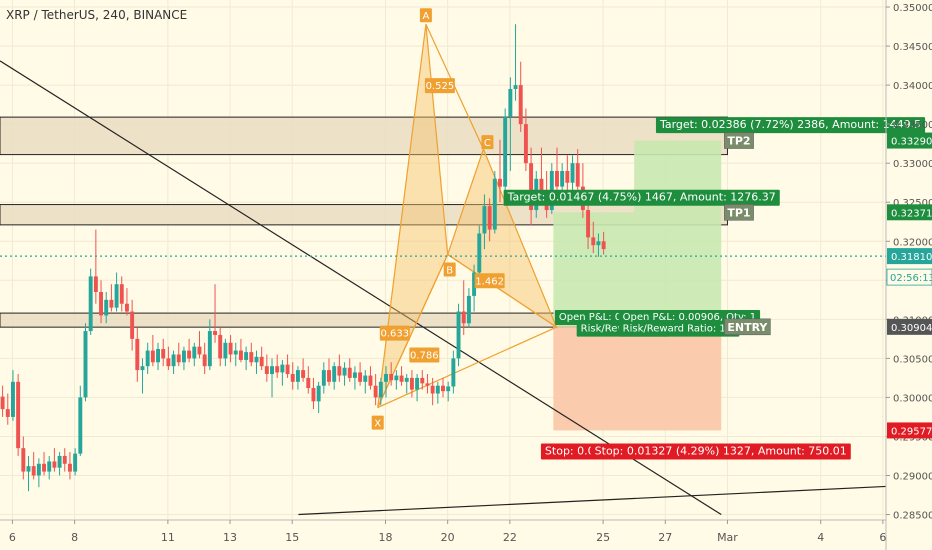 This screenshot has width=932, height=550. What do you see at coordinates (911, 257) in the screenshot?
I see `price-axis-tag: 0.31810` at bounding box center [911, 257].